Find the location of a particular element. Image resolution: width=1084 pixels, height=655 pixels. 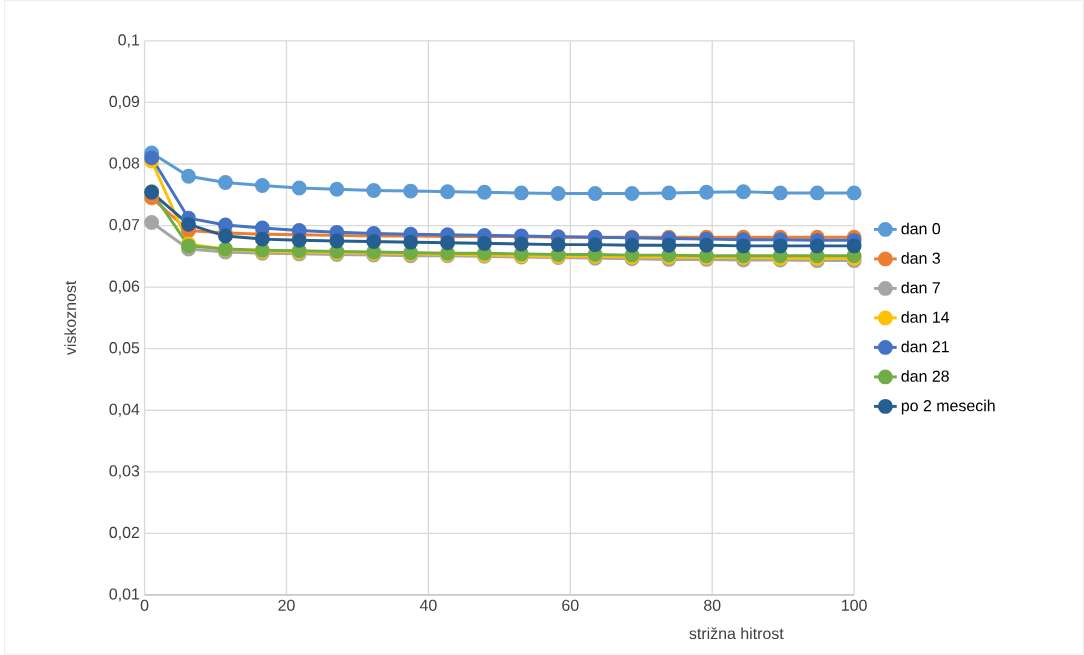

legend-label: po 2 mesecih is located at coordinates (948, 407).